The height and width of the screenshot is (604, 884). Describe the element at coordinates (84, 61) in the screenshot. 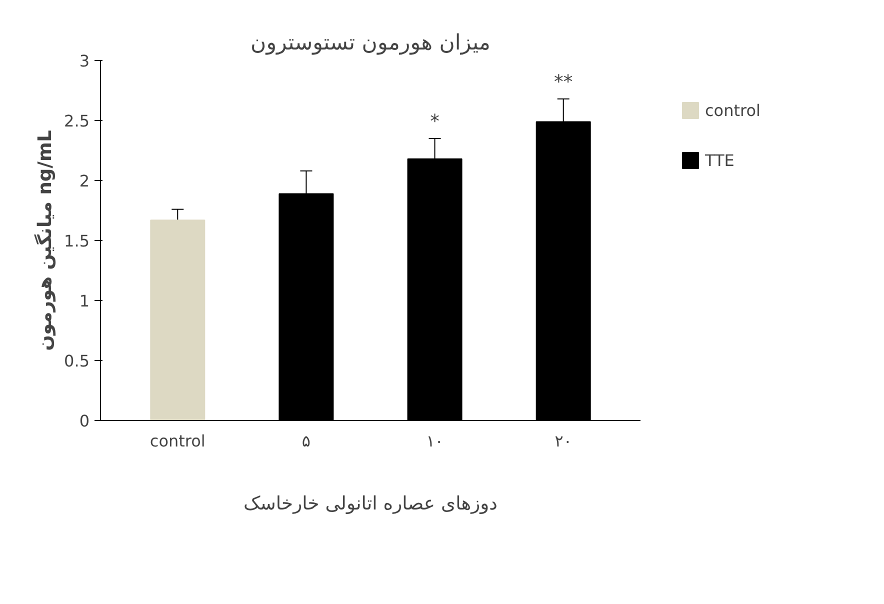

I see `y-tick-label: 3` at that location.